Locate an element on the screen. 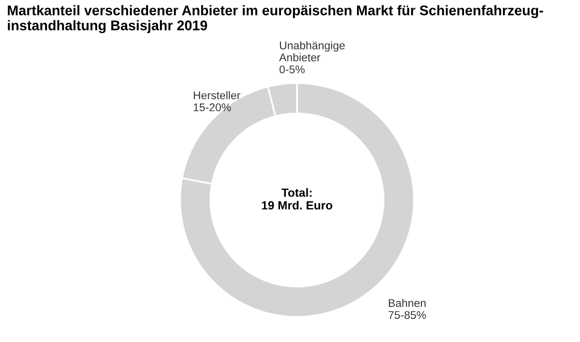 This screenshot has height=342, width=580. slice-label: Unabhängige Anbieter 0-5% is located at coordinates (312, 57).